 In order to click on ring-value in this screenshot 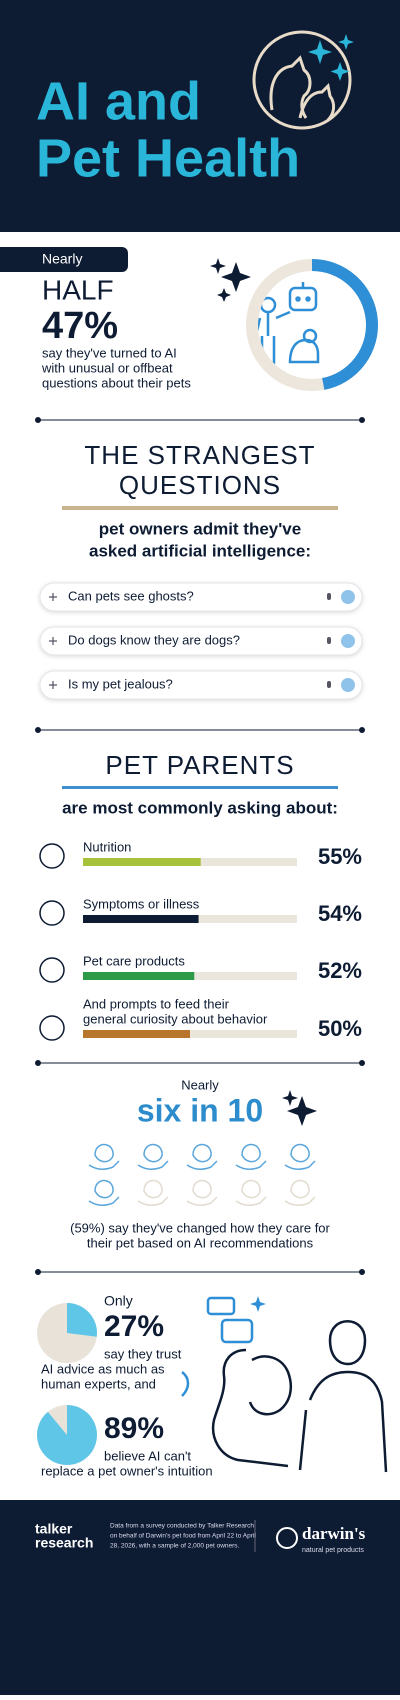, I will do `click(344, 324)`.